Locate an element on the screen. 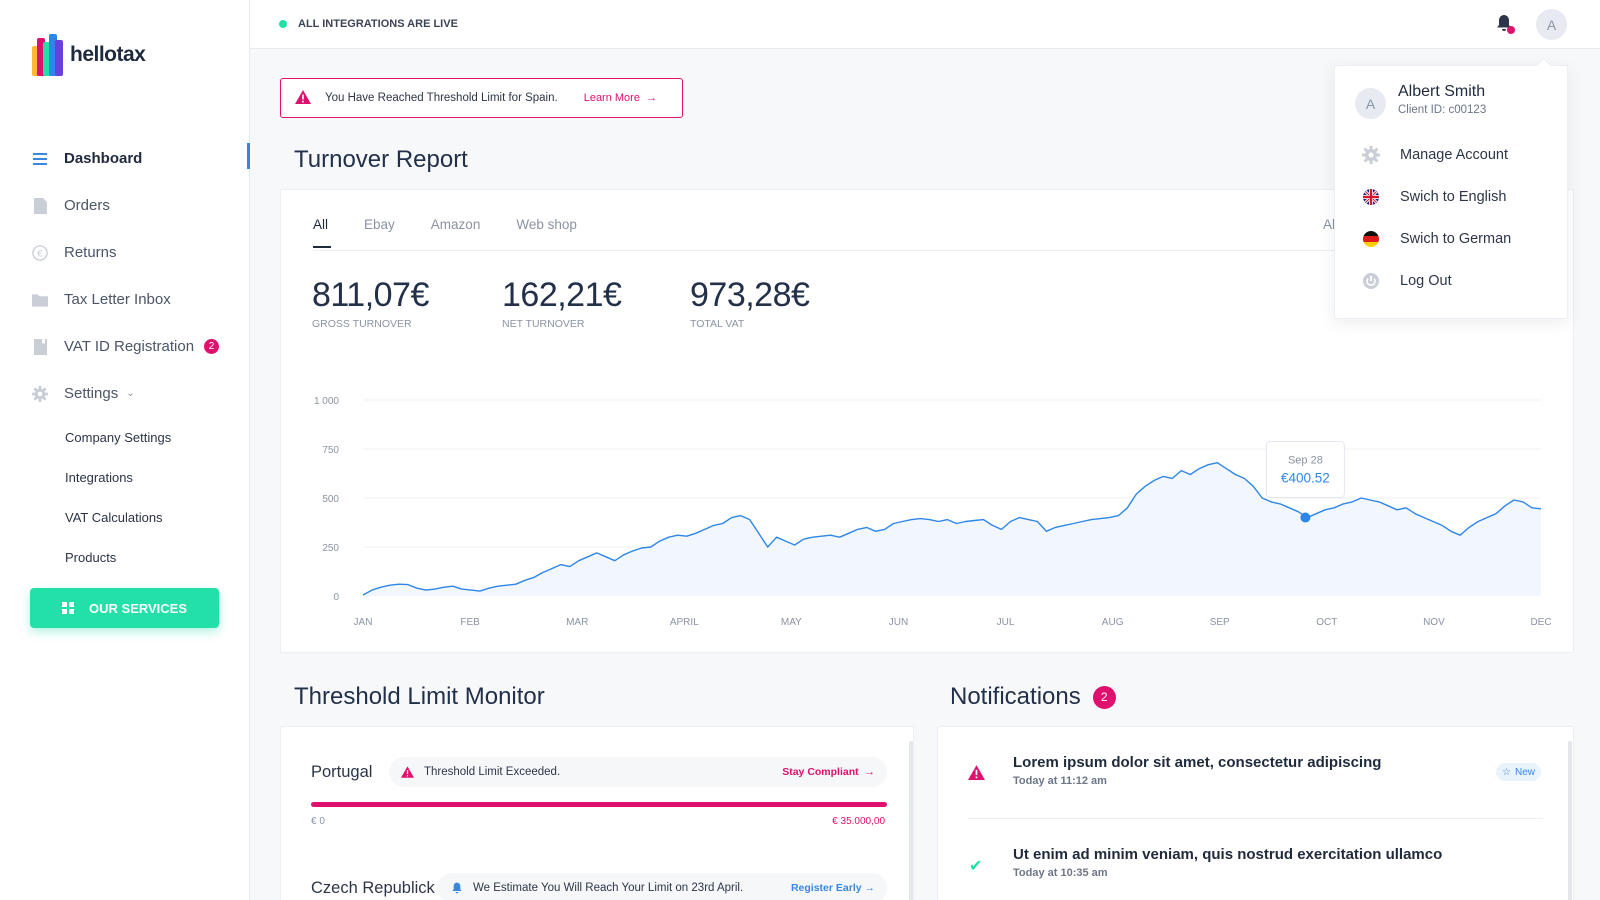 This screenshot has height=900, width=1600. status-dot-icon is located at coordinates (283, 24).